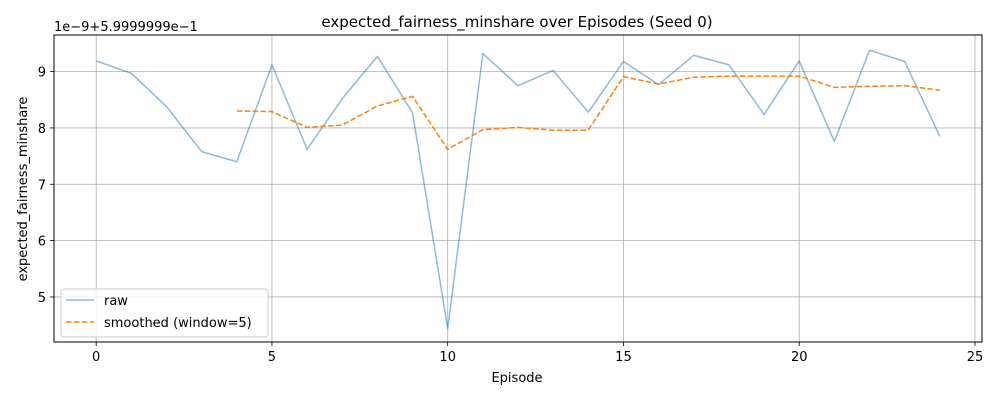  What do you see at coordinates (96, 357) in the screenshot?
I see `x-tick-label: 0` at bounding box center [96, 357].